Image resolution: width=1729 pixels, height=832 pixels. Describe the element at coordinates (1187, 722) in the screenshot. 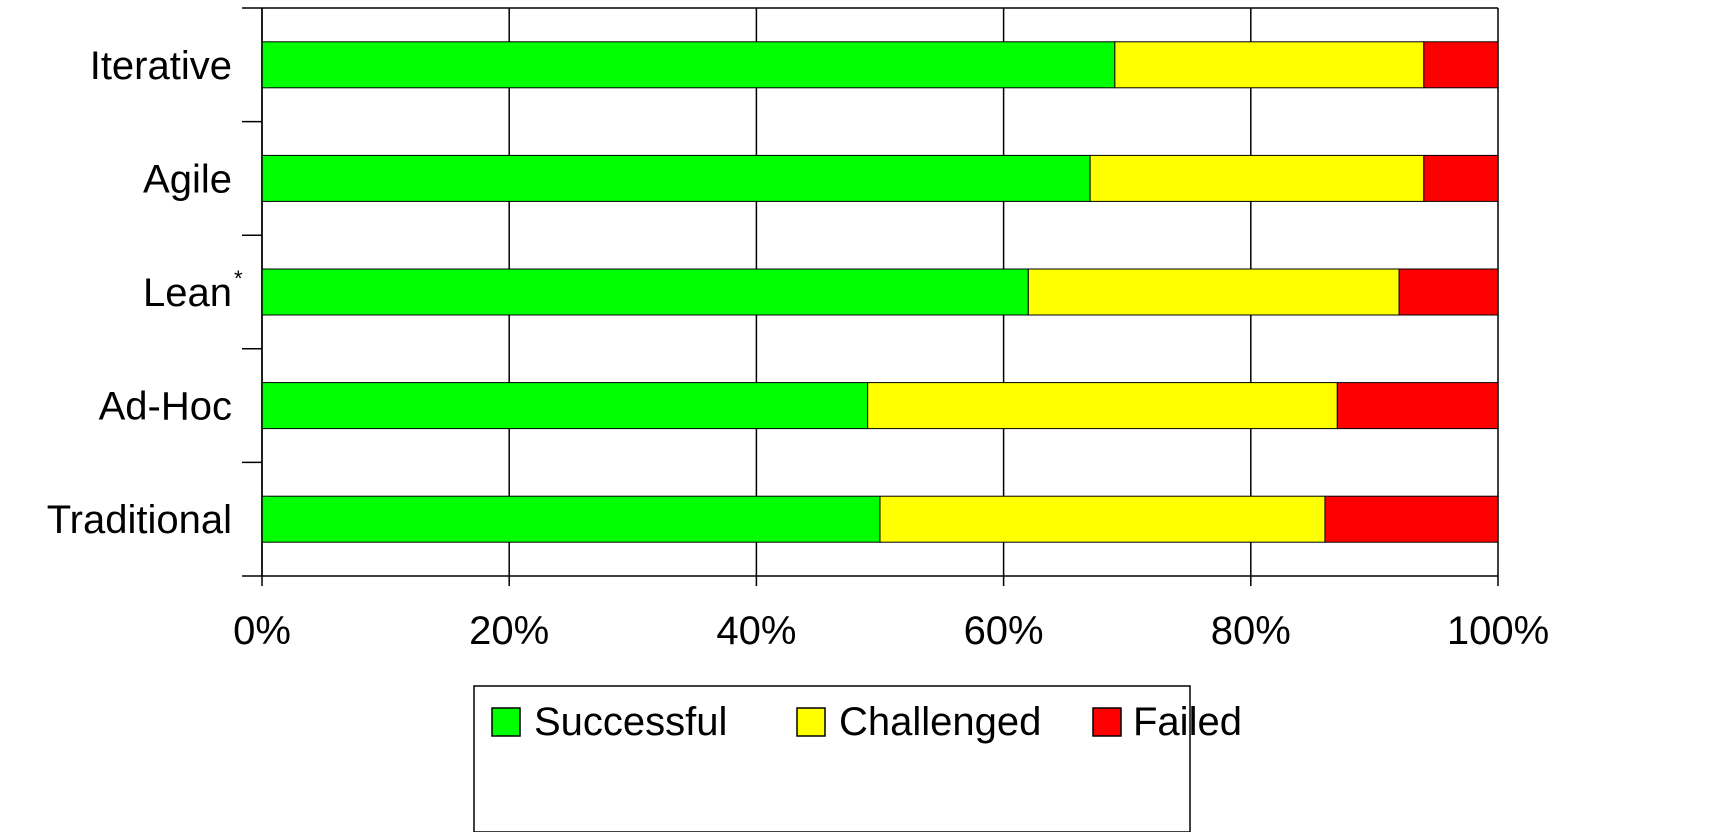

I see `legend-label-failed: Failed` at that location.